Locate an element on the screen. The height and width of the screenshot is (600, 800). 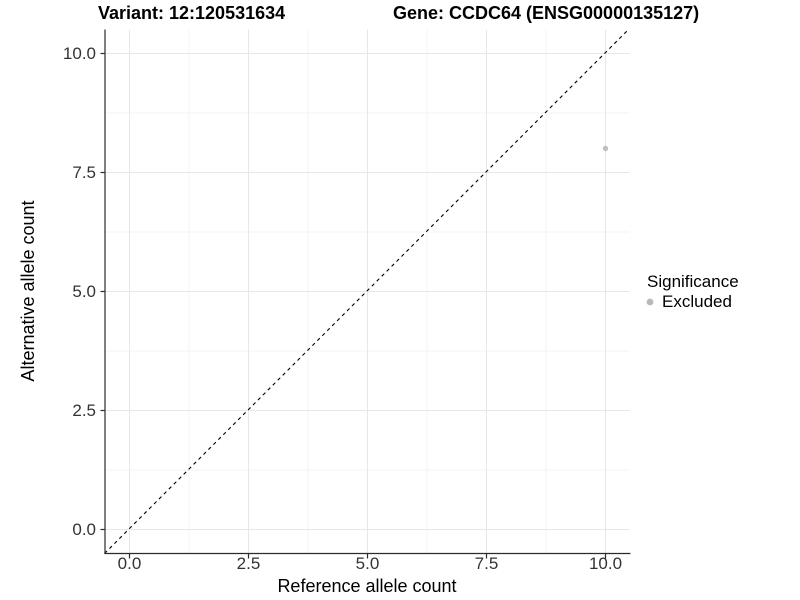
legend-item-label: Excluded is located at coordinates (697, 301).